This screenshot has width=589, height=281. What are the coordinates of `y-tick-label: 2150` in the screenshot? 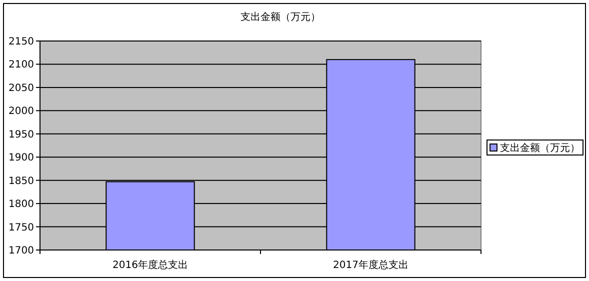 It's located at (21, 42).